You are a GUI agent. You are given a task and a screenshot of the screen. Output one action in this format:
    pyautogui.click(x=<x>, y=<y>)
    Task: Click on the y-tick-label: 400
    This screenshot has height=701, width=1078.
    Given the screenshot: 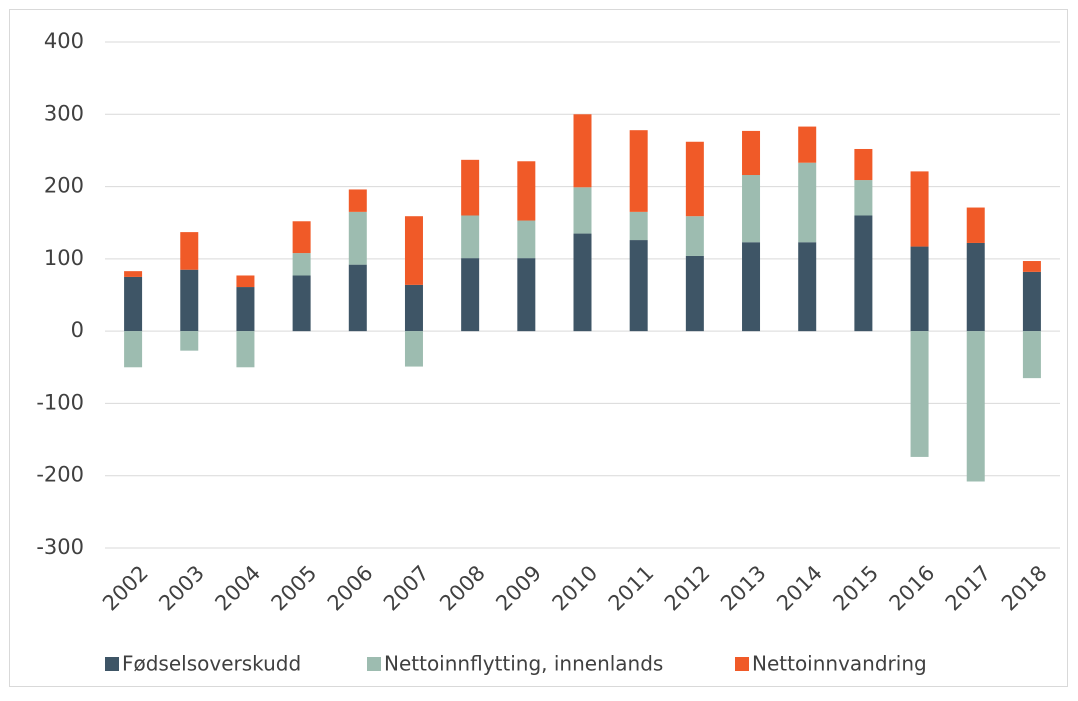 What is the action you would take?
    pyautogui.click(x=64, y=41)
    